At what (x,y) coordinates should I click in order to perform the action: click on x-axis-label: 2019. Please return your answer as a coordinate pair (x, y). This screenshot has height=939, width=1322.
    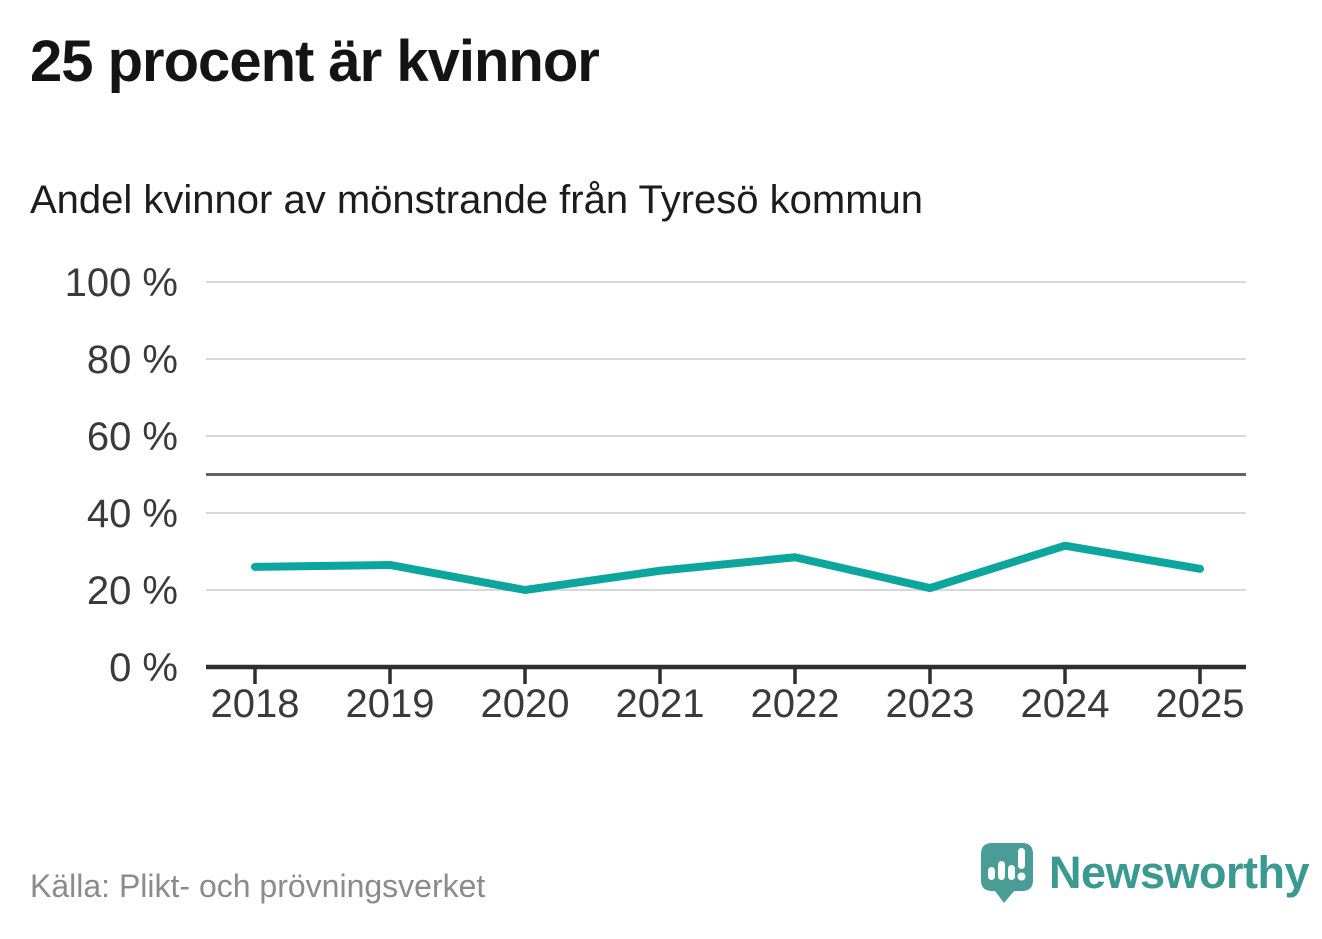
    Looking at the image, I should click on (390, 704).